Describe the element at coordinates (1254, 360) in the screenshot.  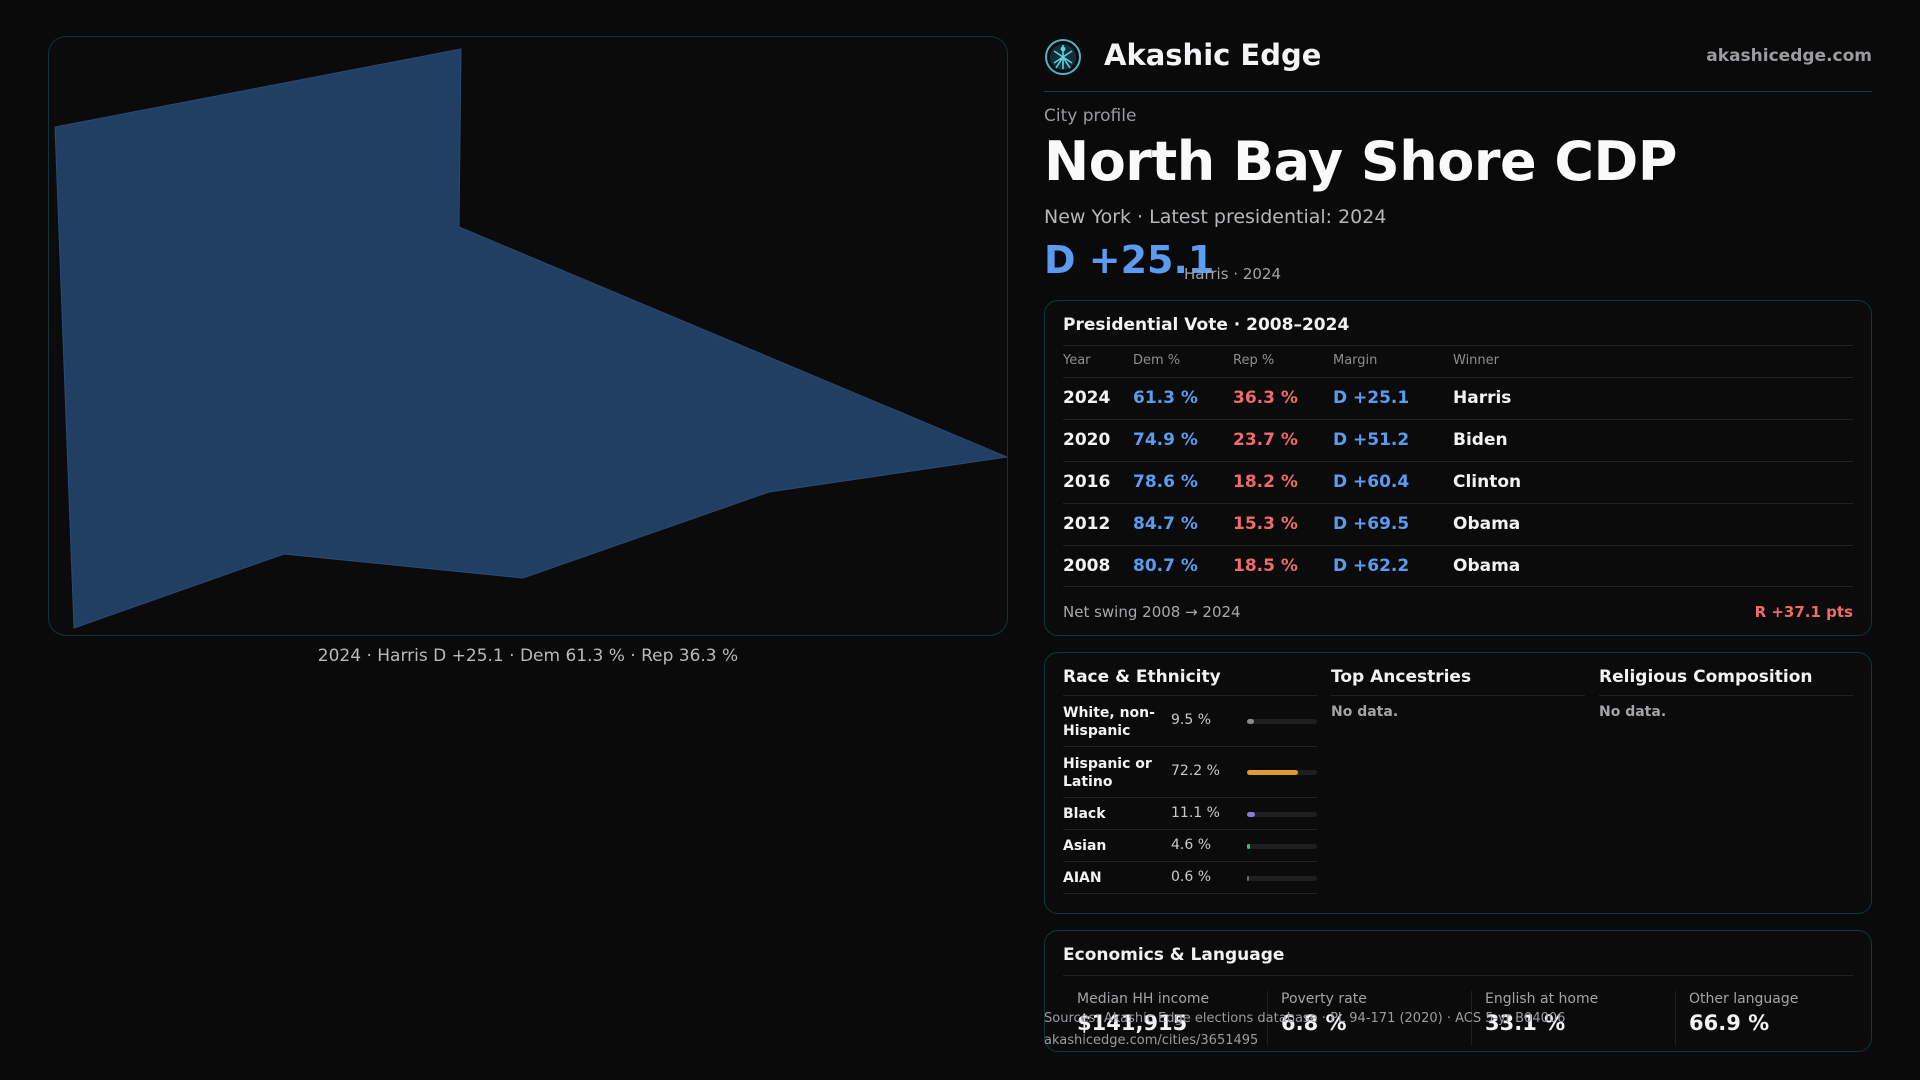
I see `col-header-rep: Rep %` at that location.